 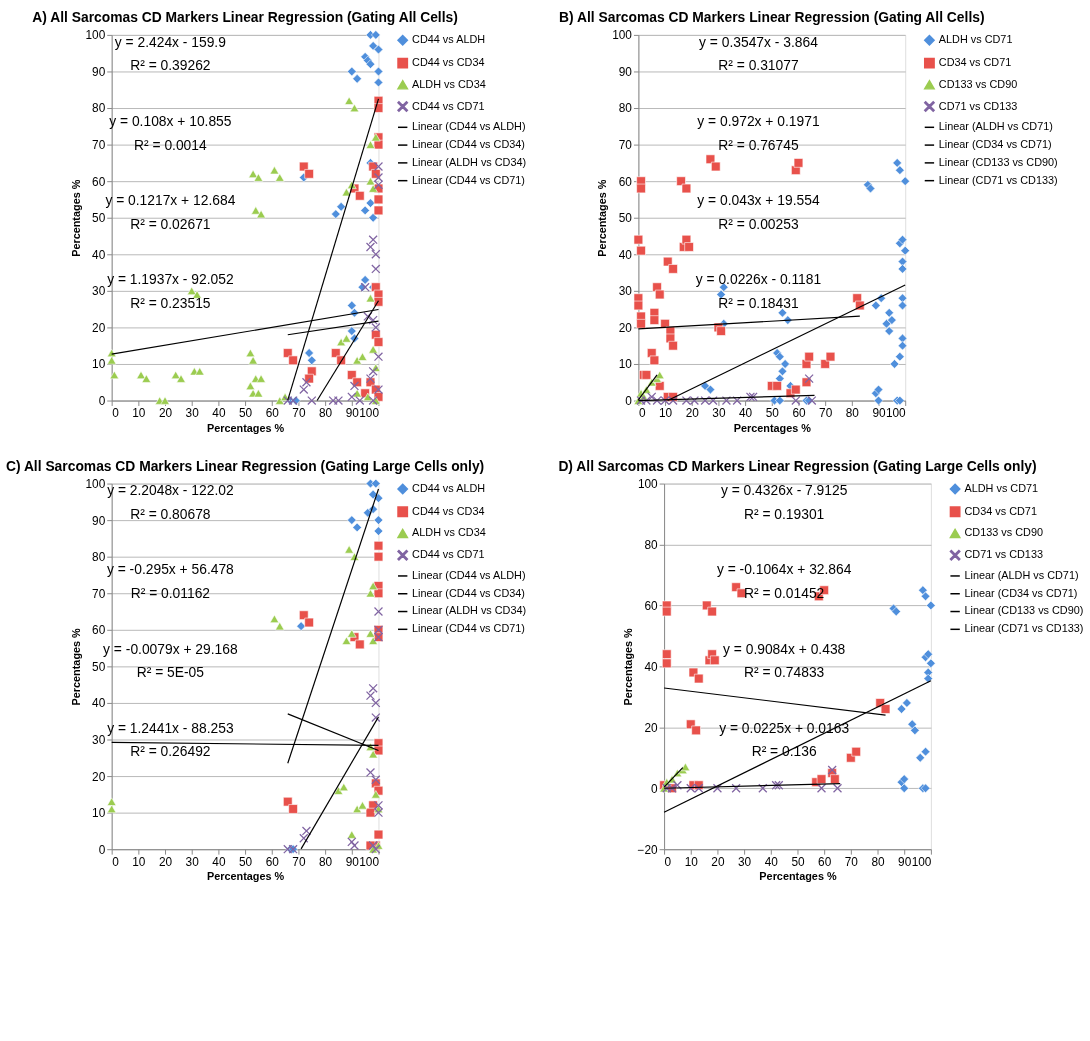 I want to click on legend-label: CD44 vs CD34, so click(x=448, y=62).